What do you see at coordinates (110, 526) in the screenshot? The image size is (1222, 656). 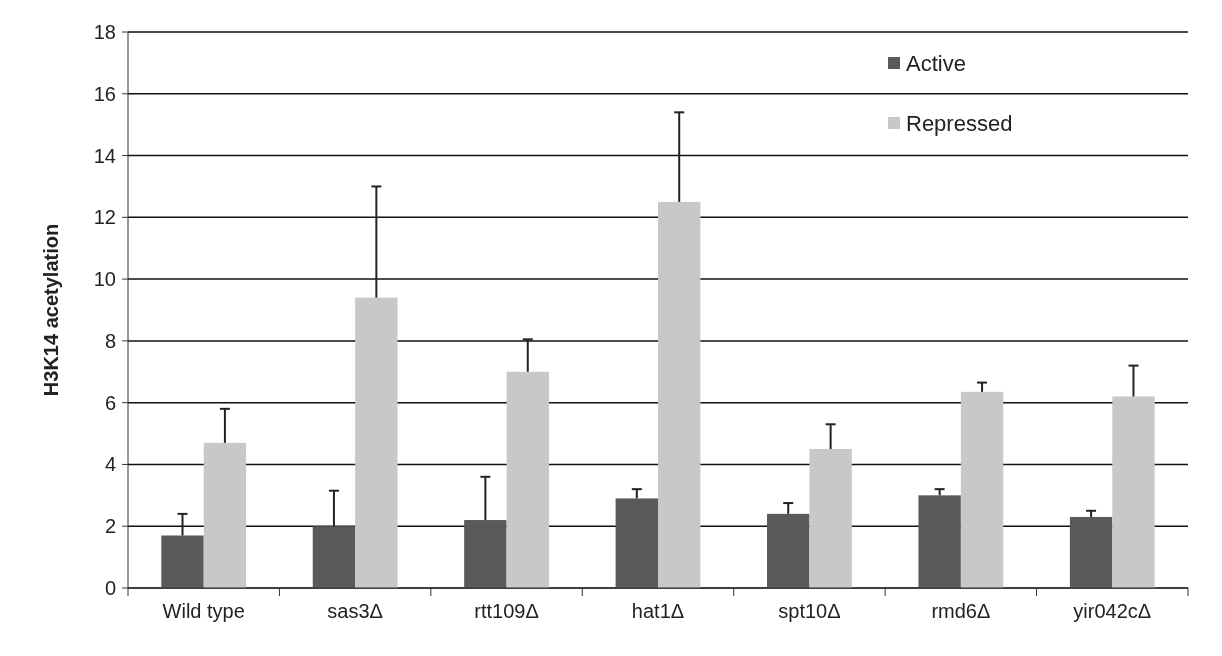 I see `y-tick-label: 2` at bounding box center [110, 526].